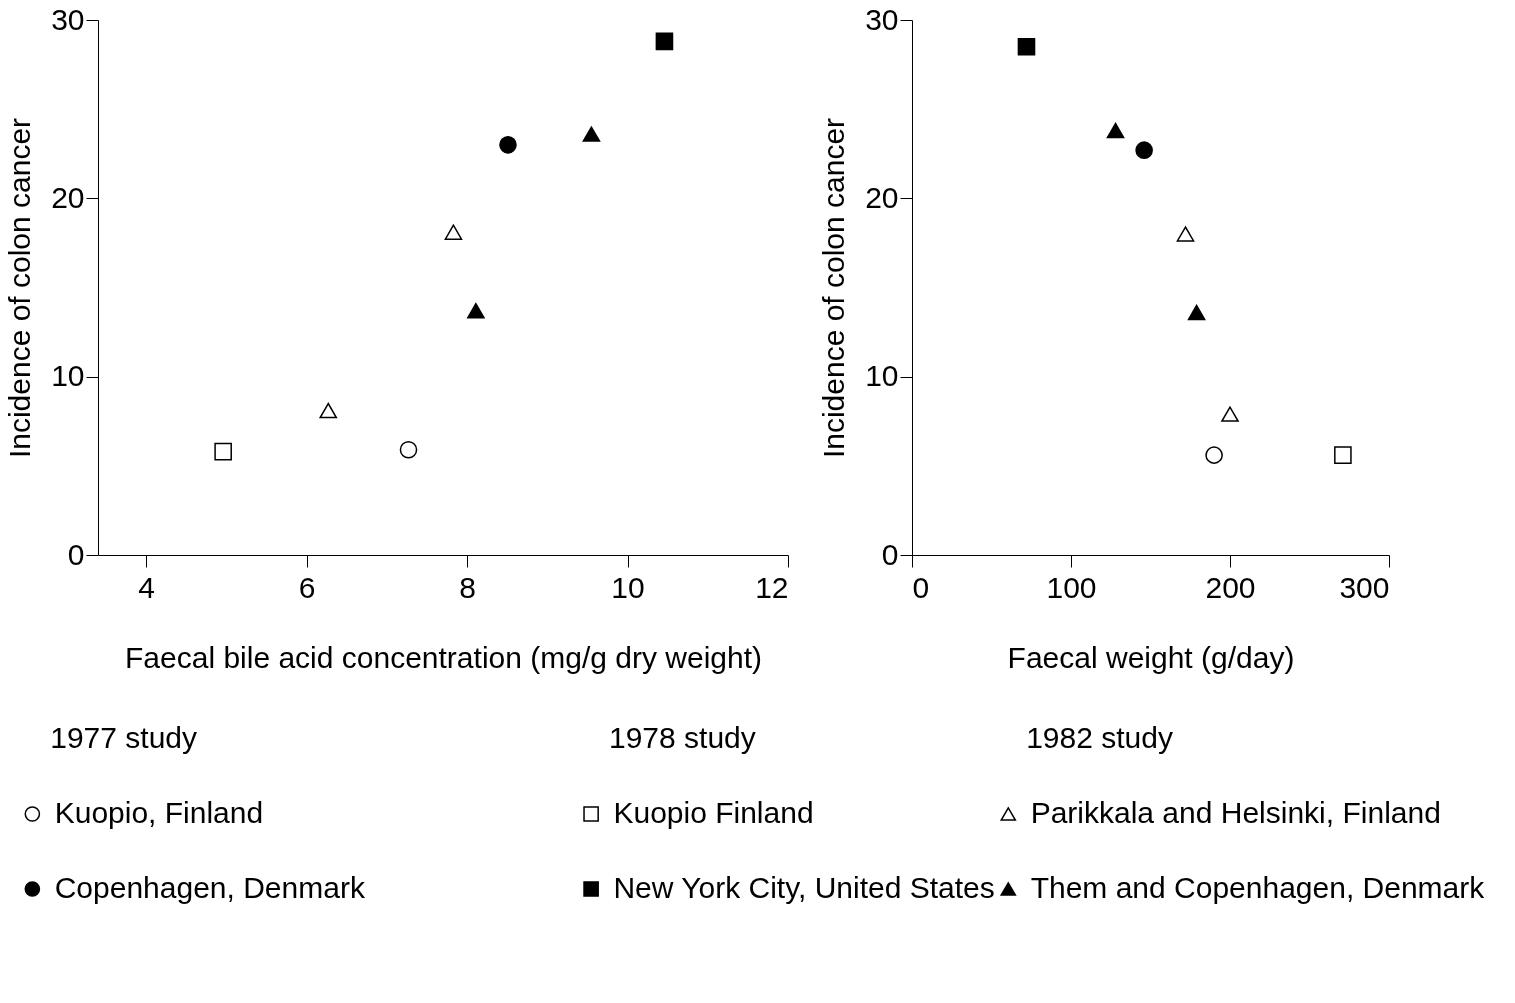 The height and width of the screenshot is (1003, 1515). Describe the element at coordinates (921, 587) in the screenshot. I see `x-tick-label: 0` at that location.